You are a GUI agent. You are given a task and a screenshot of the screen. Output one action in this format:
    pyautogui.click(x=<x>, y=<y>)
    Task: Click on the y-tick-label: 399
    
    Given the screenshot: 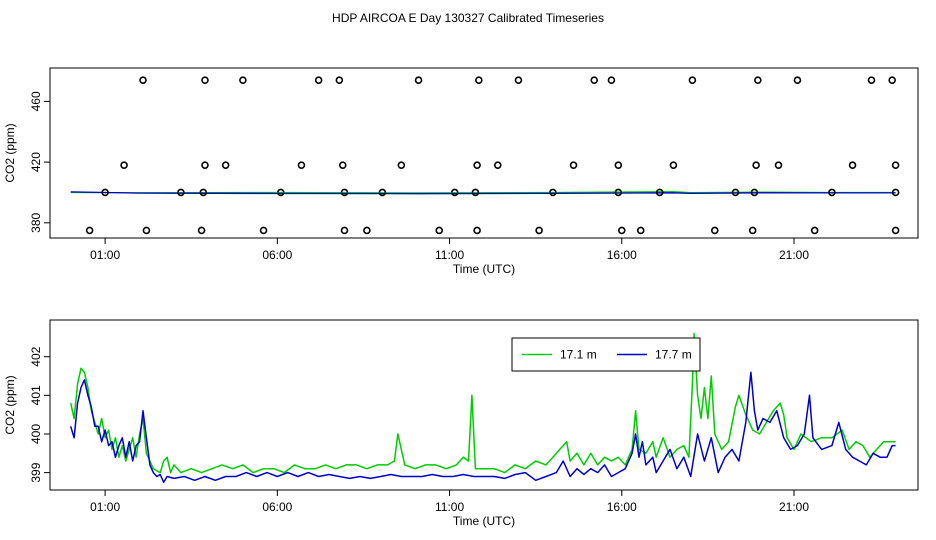 What is the action you would take?
    pyautogui.click(x=36, y=472)
    